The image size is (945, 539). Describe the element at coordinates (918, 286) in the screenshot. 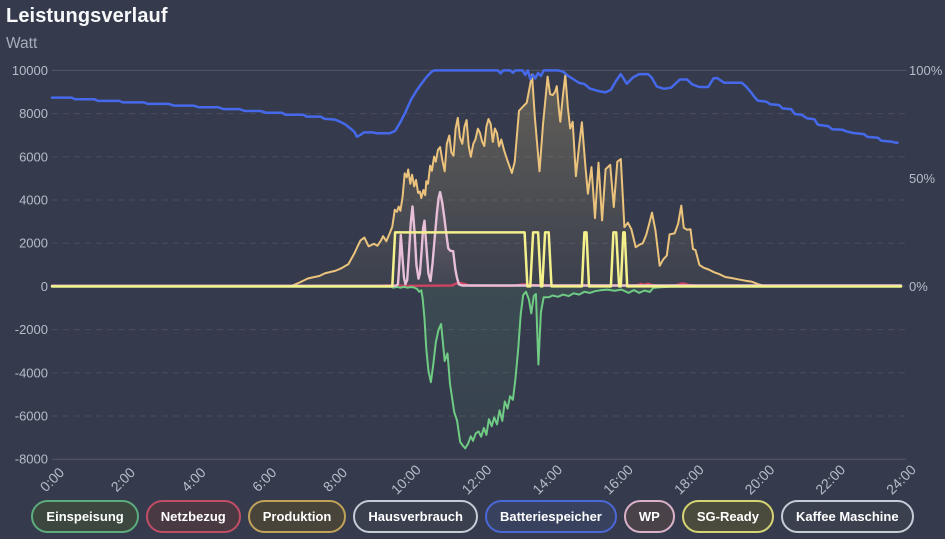

I see `svg-text: 0%` at that location.